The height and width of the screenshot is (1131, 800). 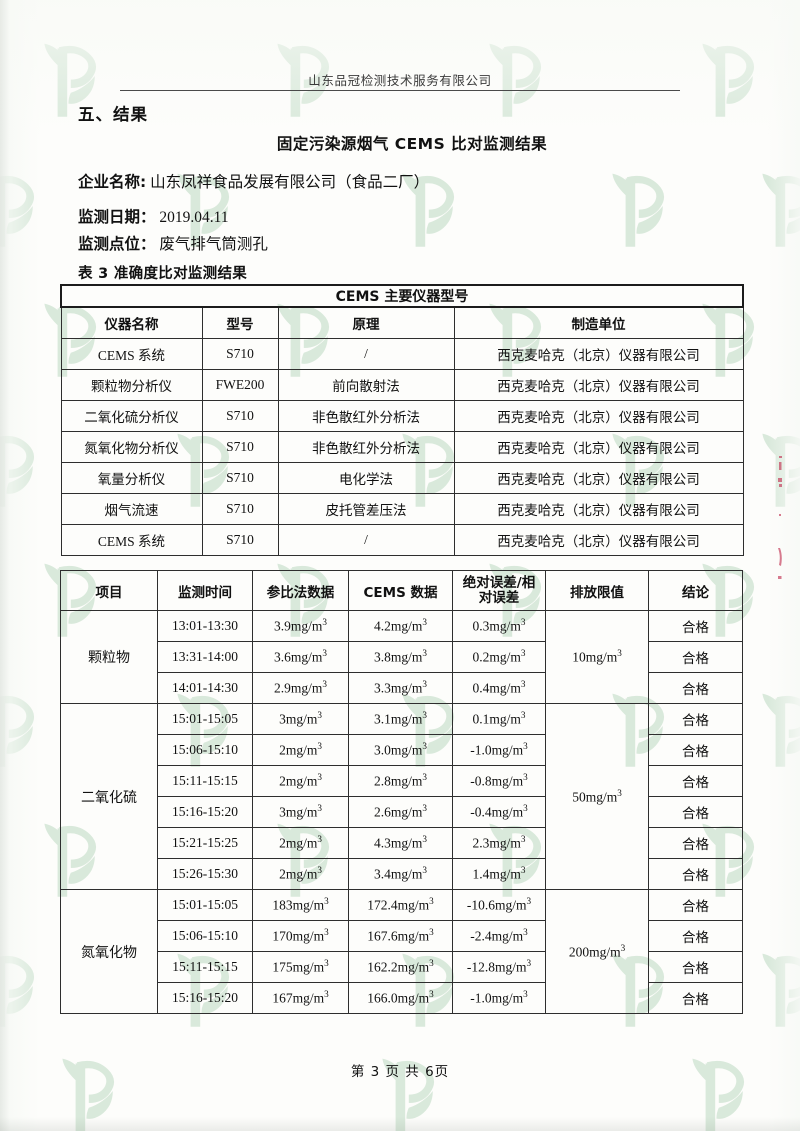 I want to click on result-error-value: 0.4mg/m3, so click(x=499, y=688).